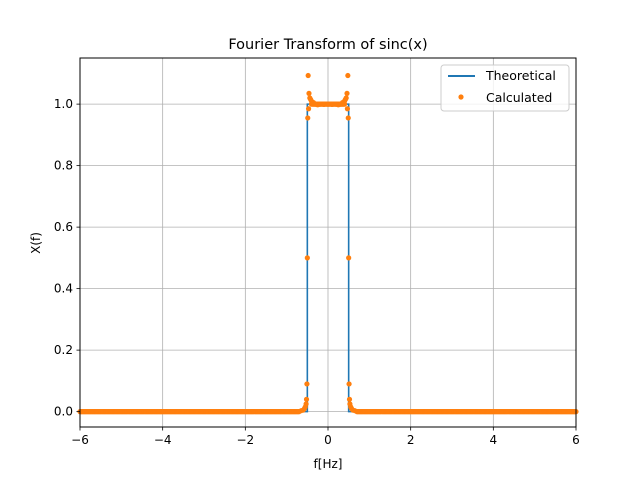 This screenshot has width=640, height=480. What do you see at coordinates (411, 440) in the screenshot?
I see `x-tick-label: 2` at bounding box center [411, 440].